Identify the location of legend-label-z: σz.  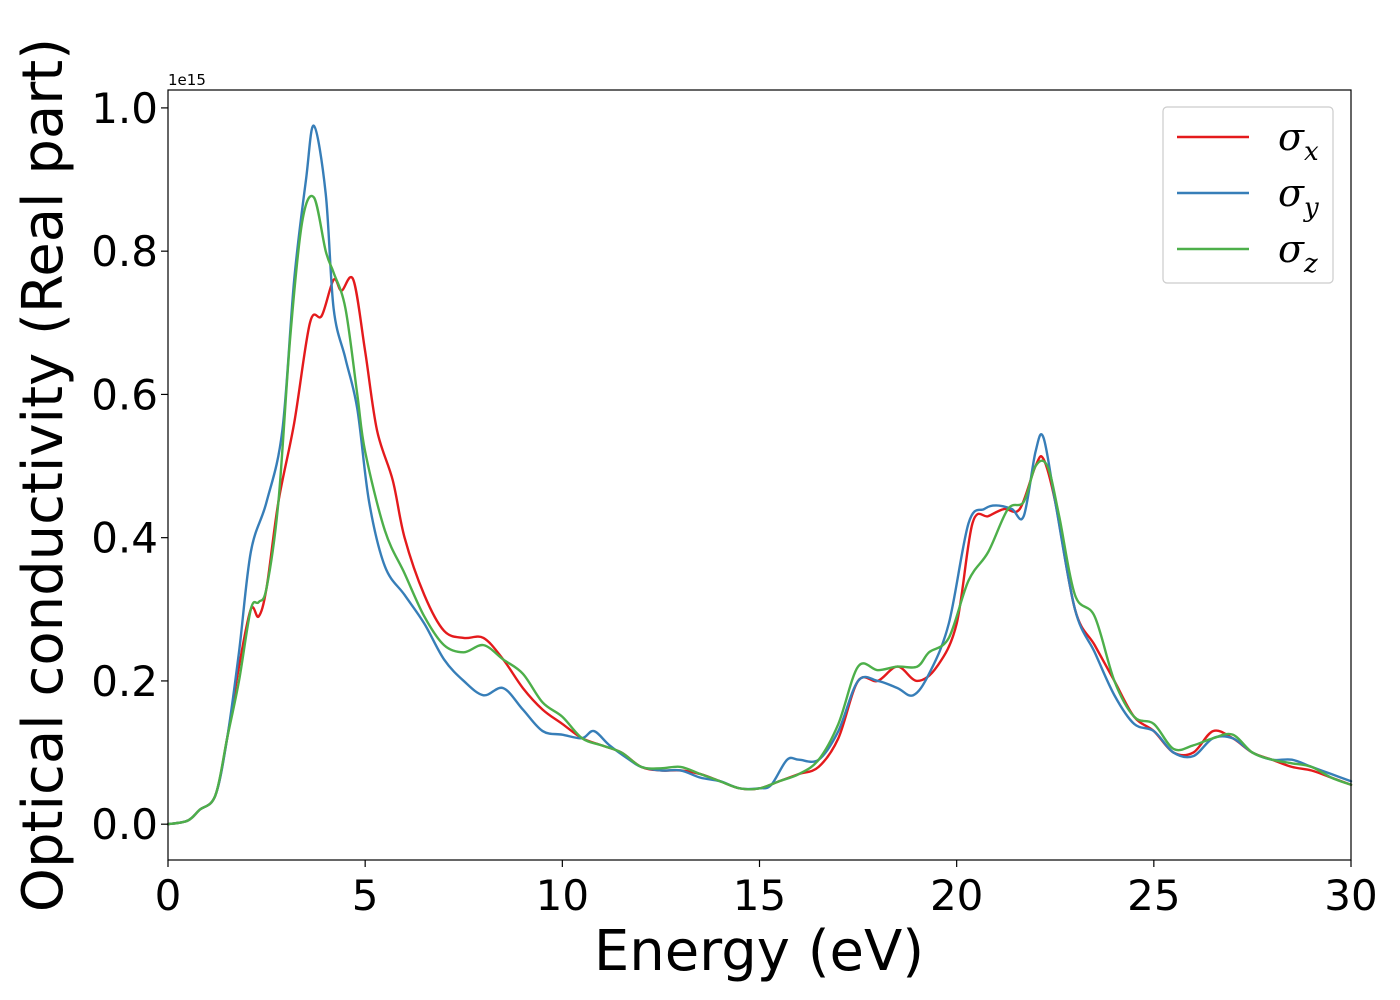
(1298, 253).